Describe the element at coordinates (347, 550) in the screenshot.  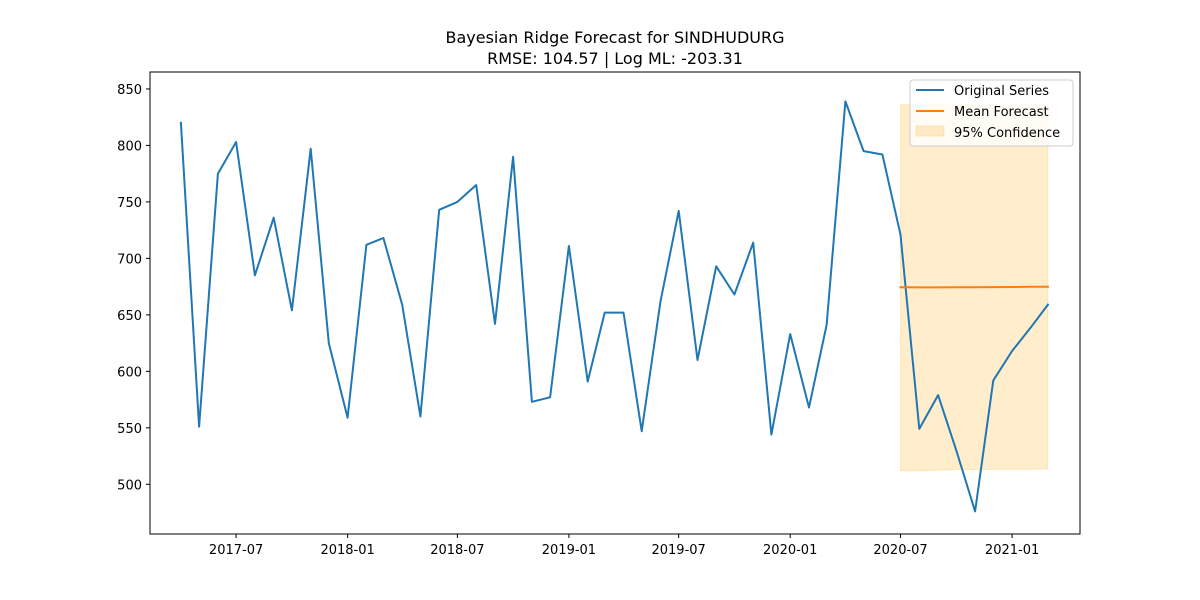
I see `x-tick-label: 2018-01` at that location.